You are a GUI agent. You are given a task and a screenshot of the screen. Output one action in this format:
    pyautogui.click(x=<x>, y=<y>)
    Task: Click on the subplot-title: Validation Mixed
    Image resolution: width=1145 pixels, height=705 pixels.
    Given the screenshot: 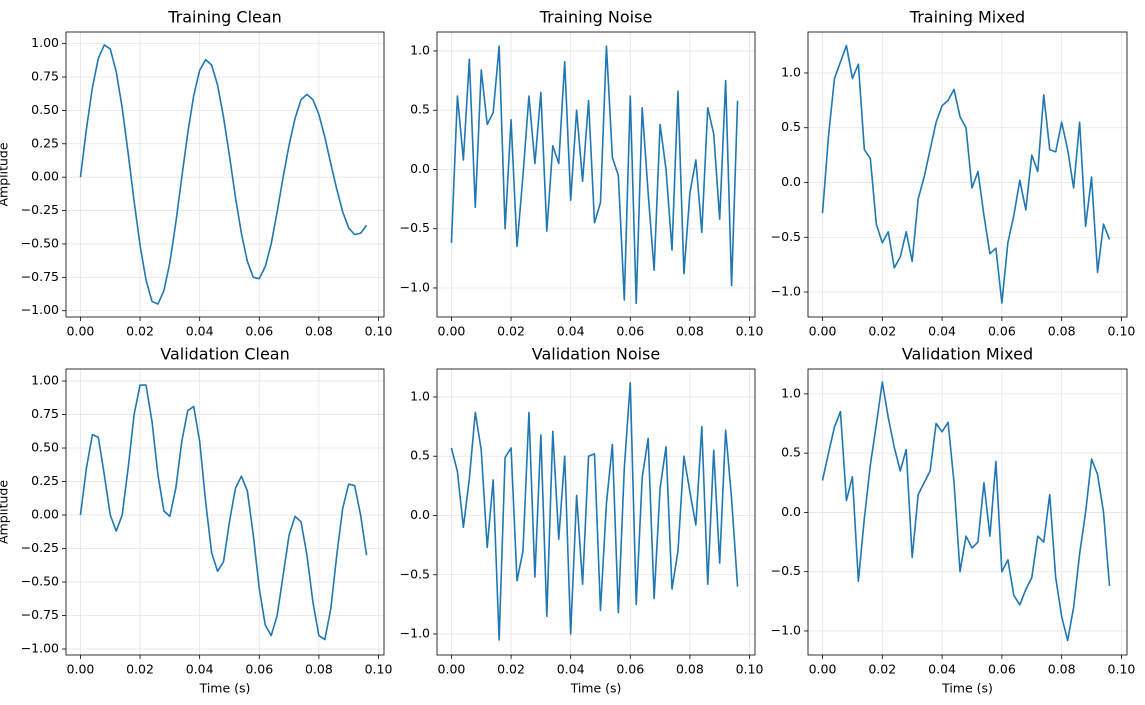 What is the action you would take?
    pyautogui.click(x=967, y=354)
    